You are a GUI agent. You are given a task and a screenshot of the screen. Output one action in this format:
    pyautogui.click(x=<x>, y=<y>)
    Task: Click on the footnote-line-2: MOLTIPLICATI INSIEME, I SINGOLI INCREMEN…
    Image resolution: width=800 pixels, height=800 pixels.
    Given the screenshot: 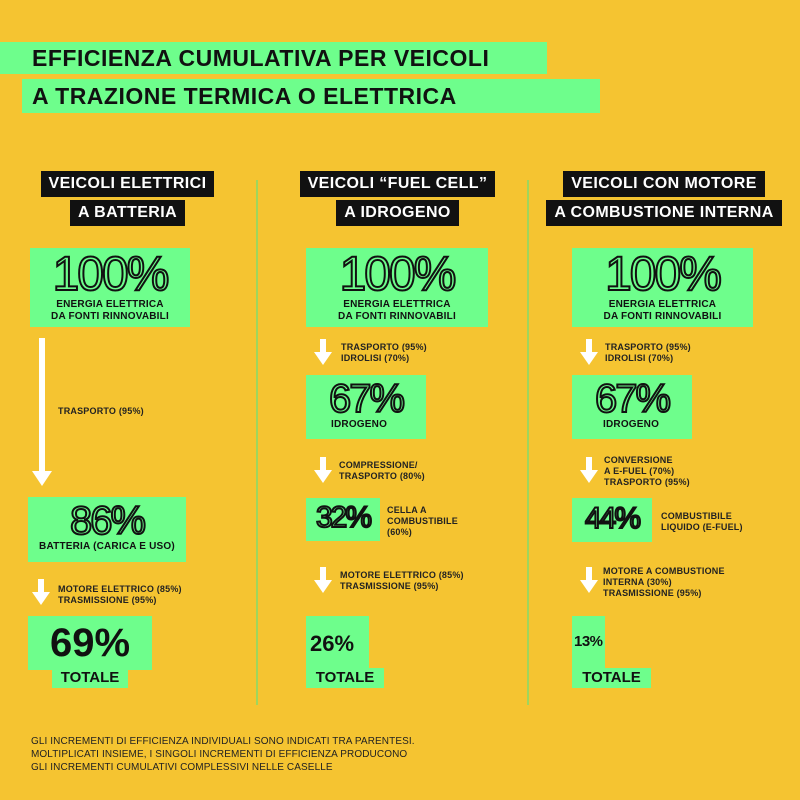 What is the action you would take?
    pyautogui.click(x=219, y=754)
    